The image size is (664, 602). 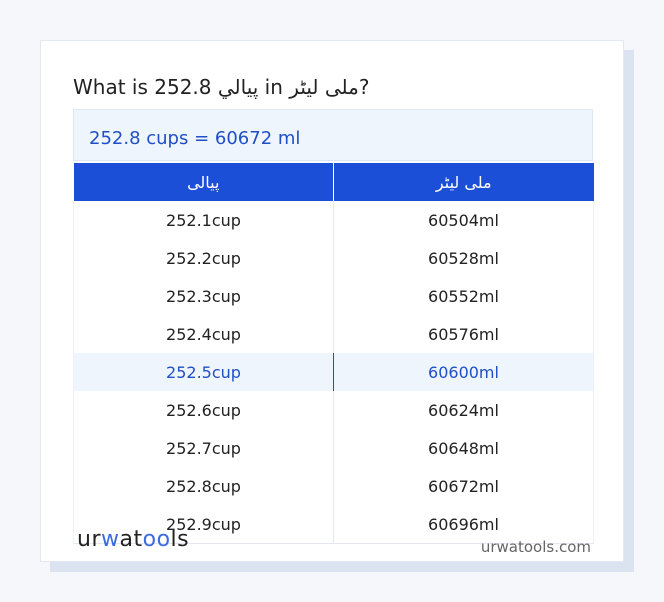 What do you see at coordinates (203, 334) in the screenshot?
I see `cup-cell: 252.4cup` at bounding box center [203, 334].